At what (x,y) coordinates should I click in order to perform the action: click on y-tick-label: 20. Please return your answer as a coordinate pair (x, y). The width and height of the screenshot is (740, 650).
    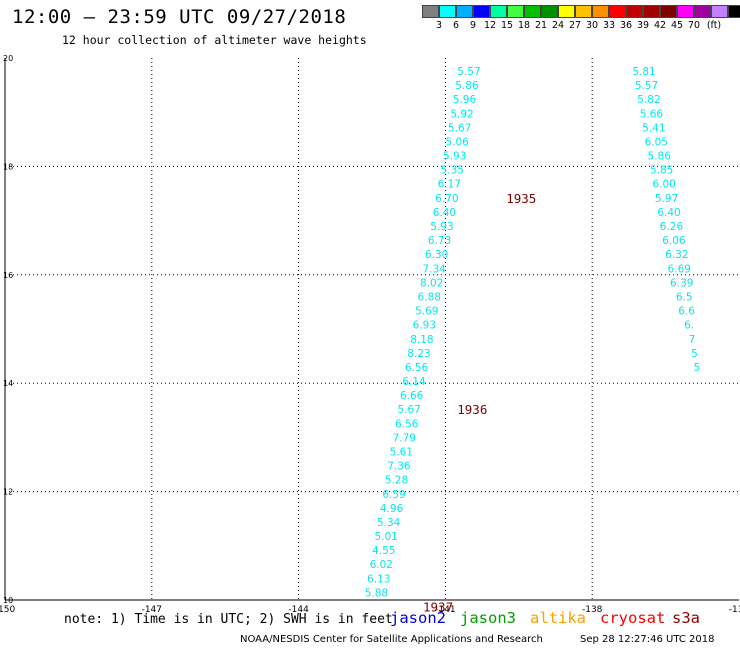
    Looking at the image, I should click on (8, 58).